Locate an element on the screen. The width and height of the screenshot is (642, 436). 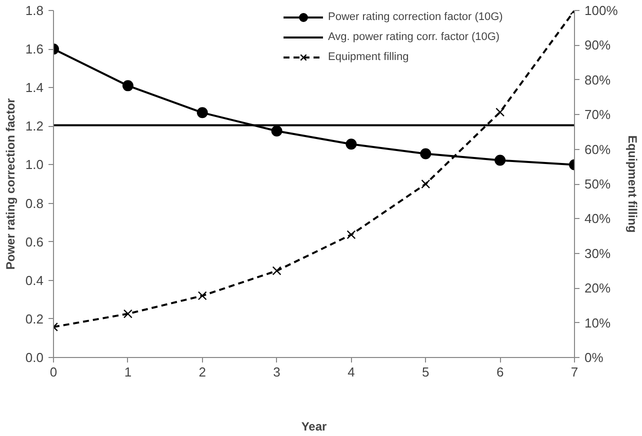
y2-tick-label: 20% is located at coordinates (597, 288).